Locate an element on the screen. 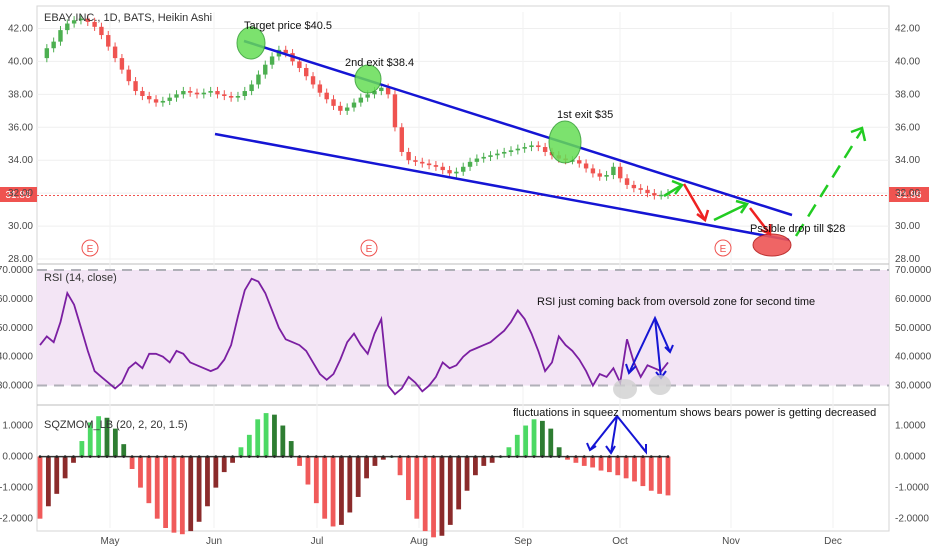  rsi-tick-left: 60.0000 is located at coordinates (16, 299).